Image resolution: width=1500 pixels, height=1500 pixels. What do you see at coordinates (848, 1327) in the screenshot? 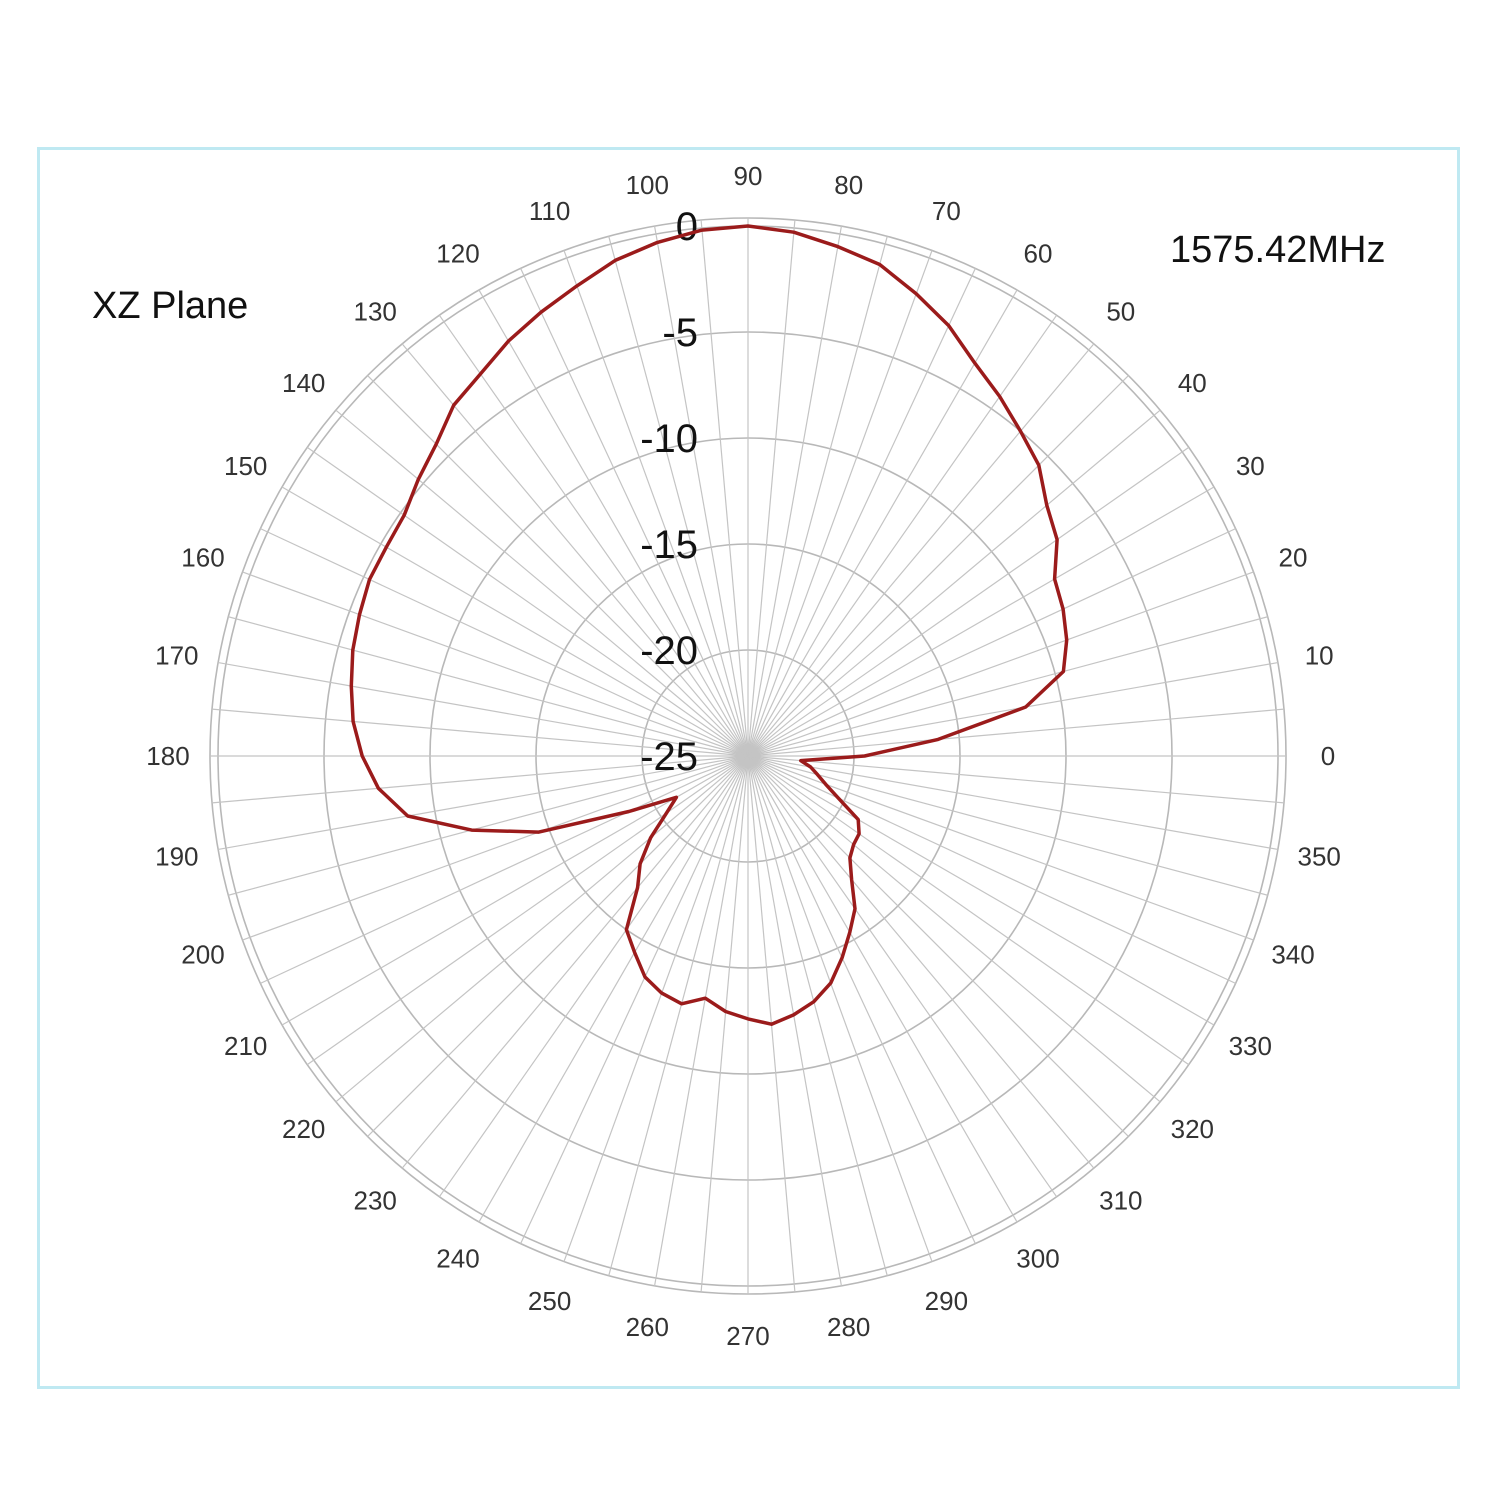
I see `angle-tick-label: 280` at bounding box center [848, 1327].